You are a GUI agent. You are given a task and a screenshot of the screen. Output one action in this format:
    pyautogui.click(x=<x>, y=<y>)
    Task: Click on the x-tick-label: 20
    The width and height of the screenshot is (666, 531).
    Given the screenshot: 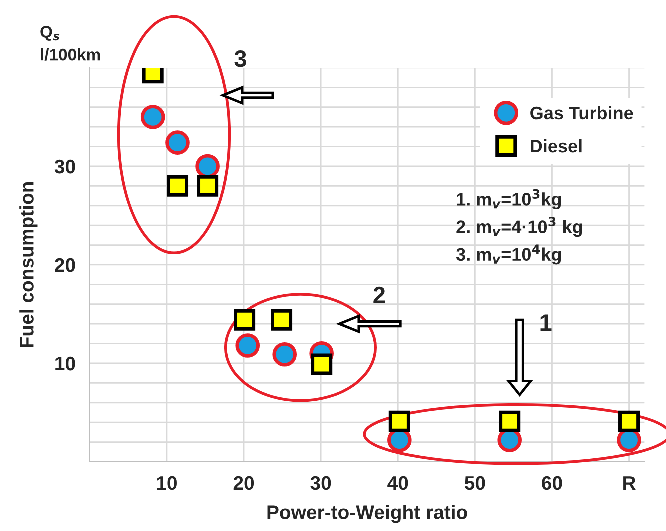 What is the action you would take?
    pyautogui.click(x=244, y=483)
    